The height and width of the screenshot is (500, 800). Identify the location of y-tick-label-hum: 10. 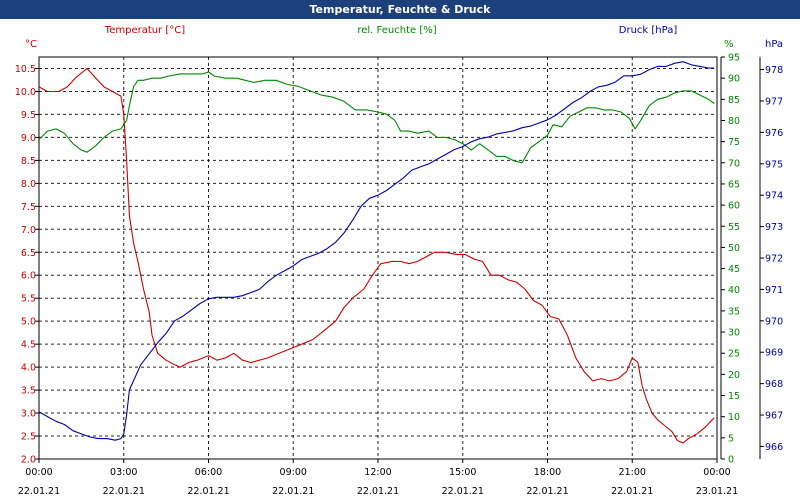
(734, 417).